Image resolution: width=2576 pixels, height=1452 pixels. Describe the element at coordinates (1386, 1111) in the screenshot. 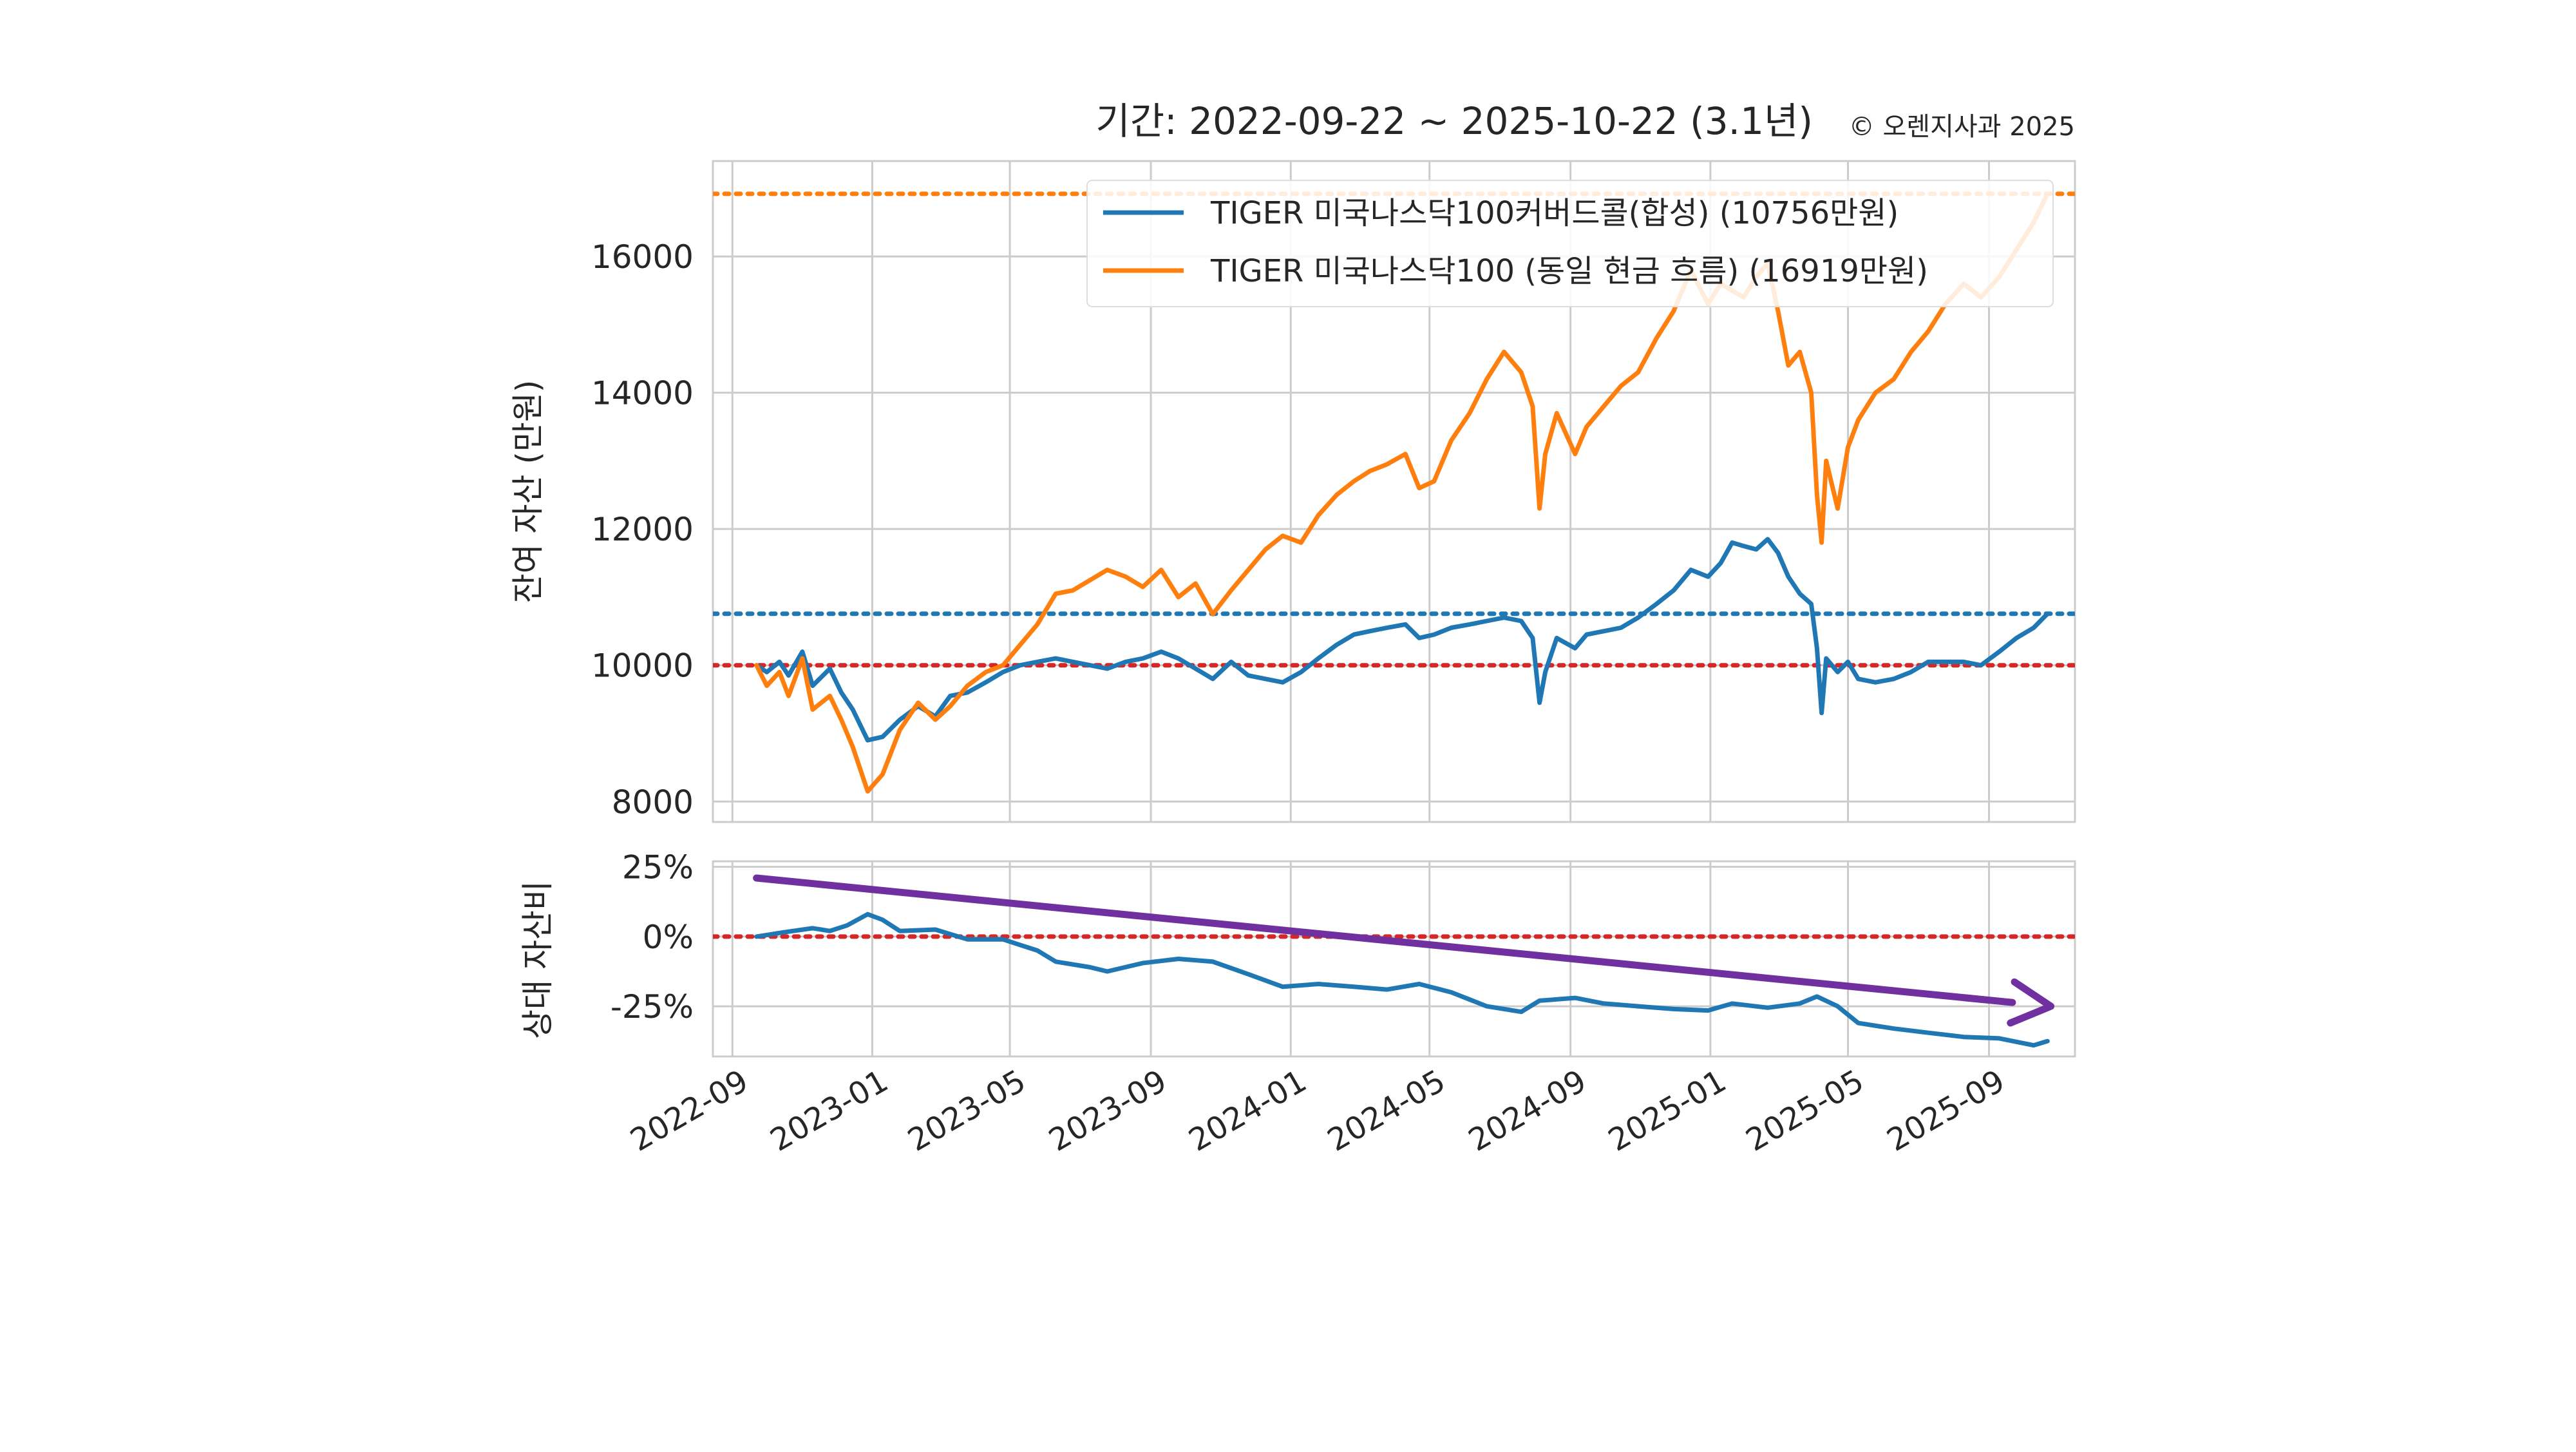

I see `x-tick-label: 2024-05` at that location.